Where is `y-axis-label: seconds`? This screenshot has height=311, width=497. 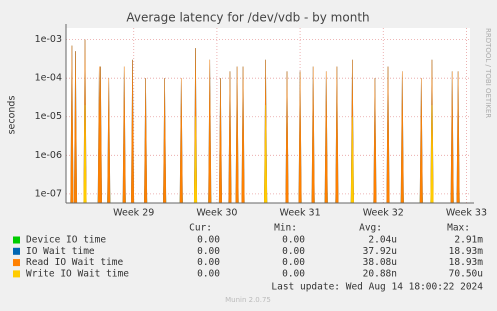
y-axis-label: seconds is located at coordinates (12, 115).